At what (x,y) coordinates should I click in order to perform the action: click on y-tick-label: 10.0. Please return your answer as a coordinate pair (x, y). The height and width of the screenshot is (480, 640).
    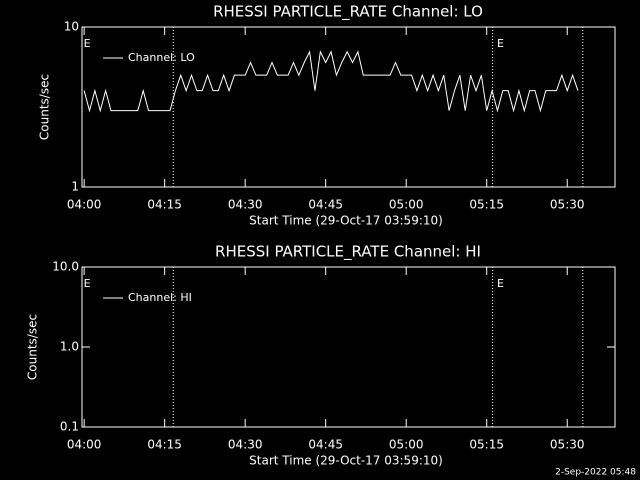
    Looking at the image, I should click on (65, 267).